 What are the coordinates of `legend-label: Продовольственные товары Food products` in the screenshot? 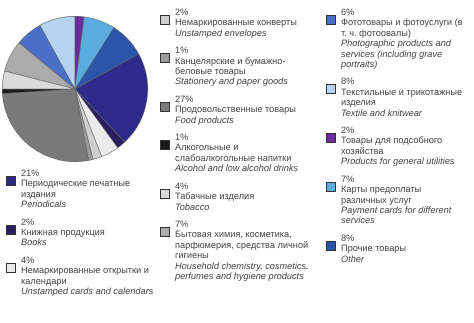 It's located at (235, 114).